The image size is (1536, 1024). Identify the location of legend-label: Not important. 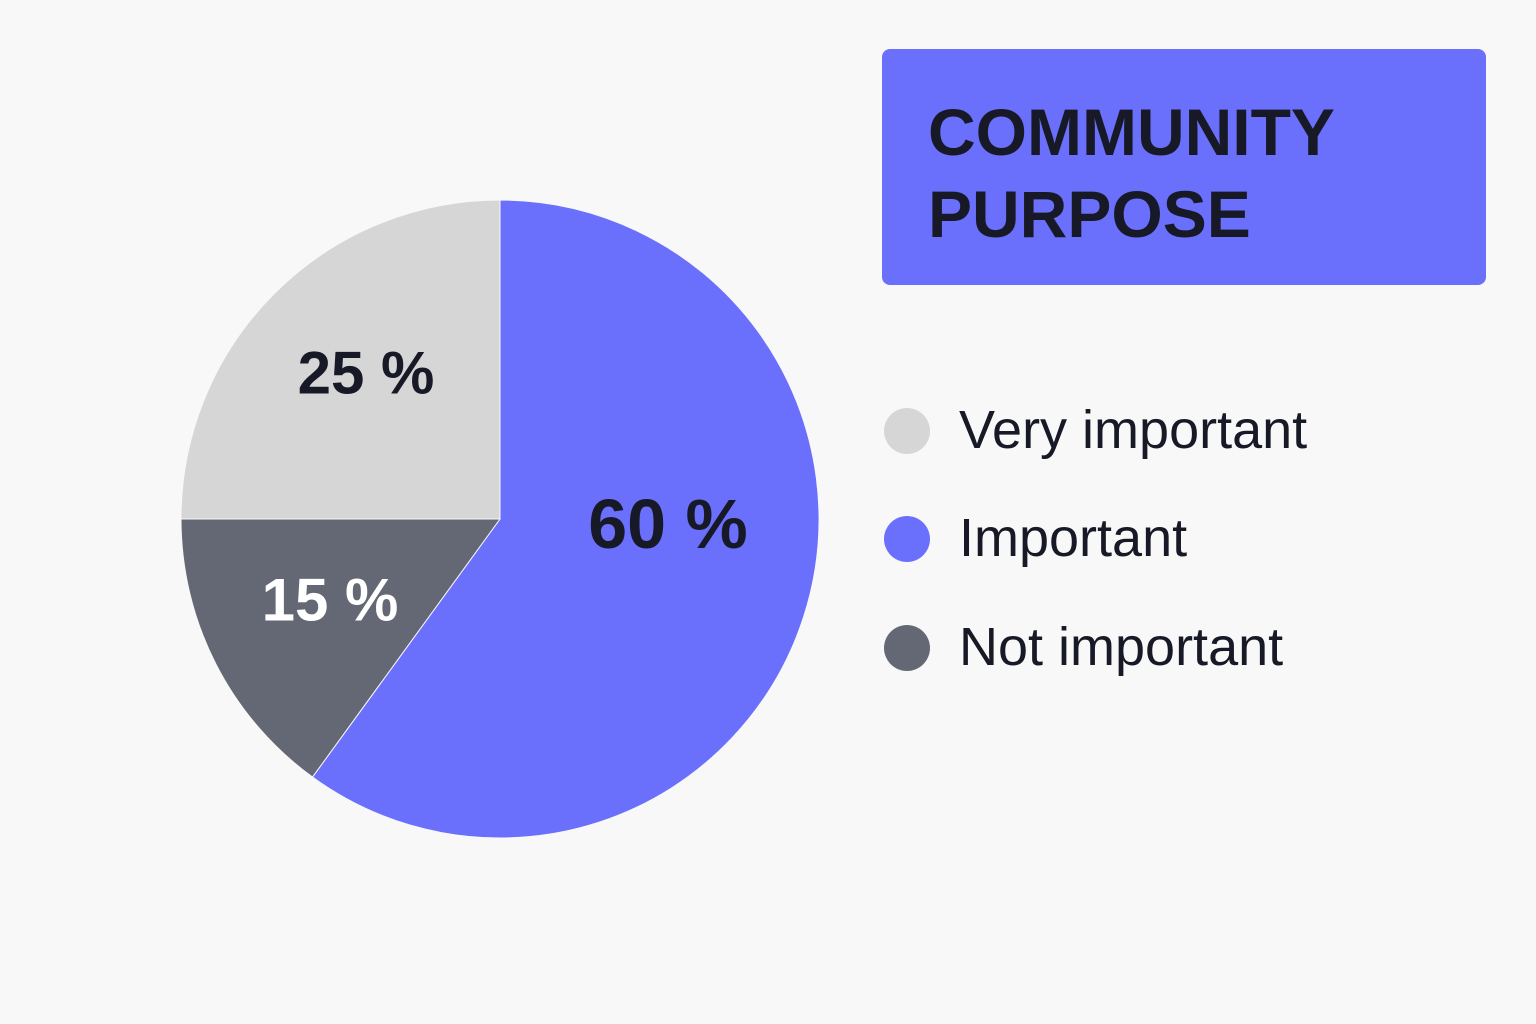
(1121, 647).